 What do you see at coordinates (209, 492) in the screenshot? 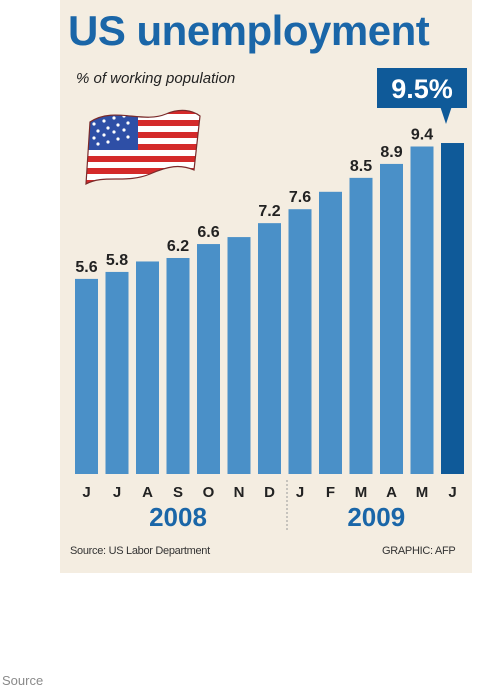
I see `x-tick-label-4: O` at bounding box center [209, 492].